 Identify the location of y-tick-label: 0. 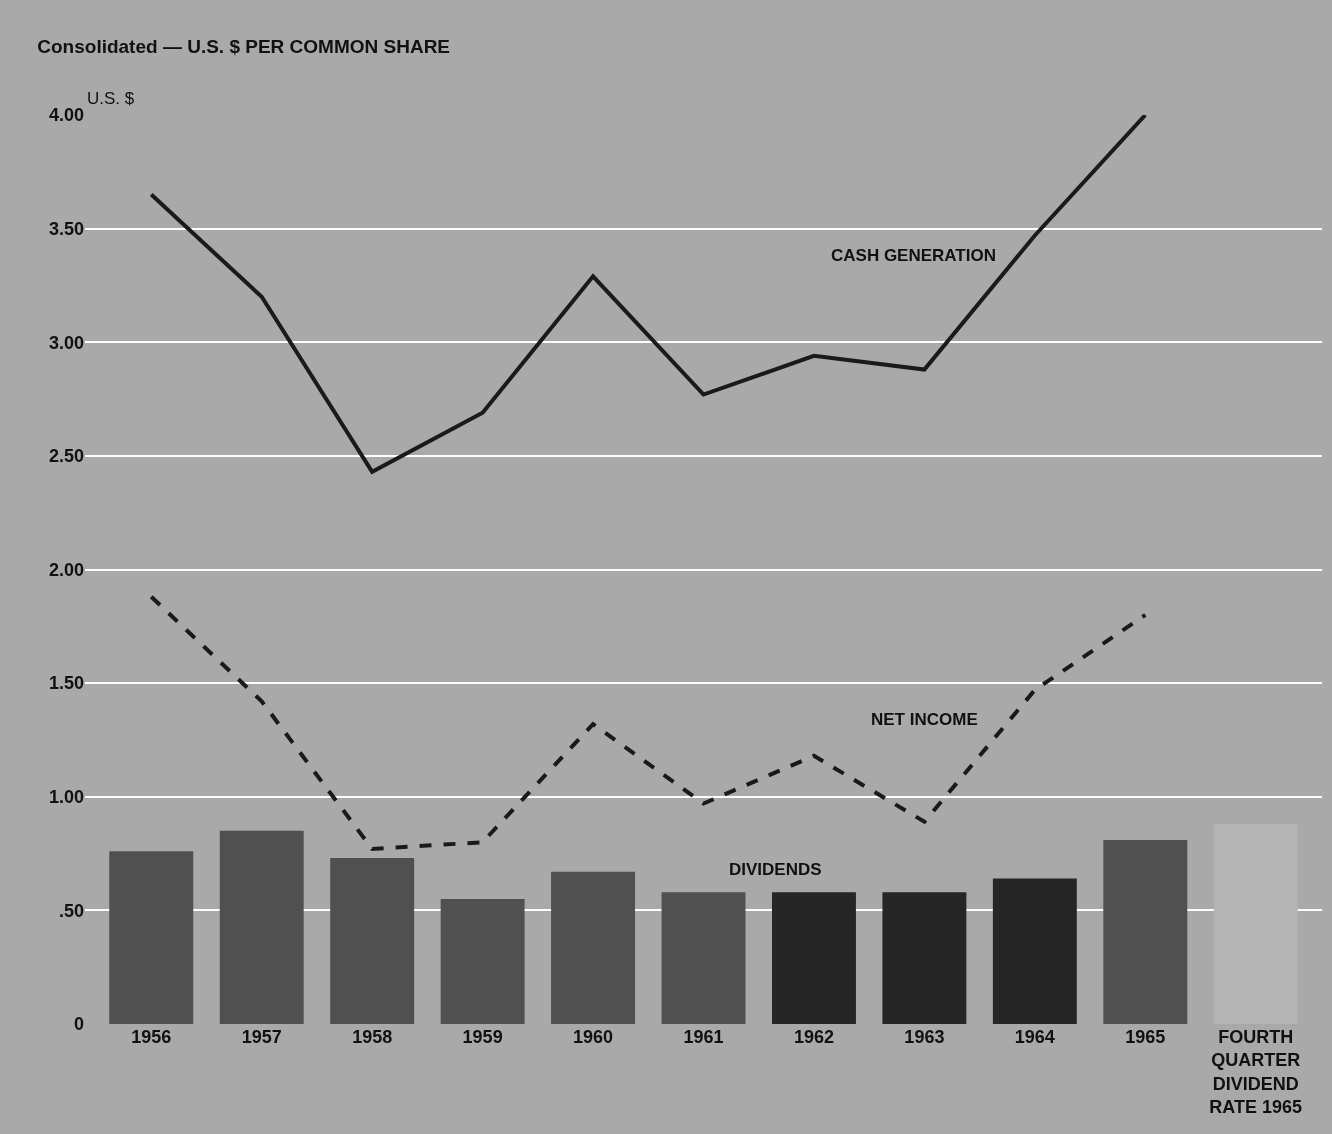
(78, 1024).